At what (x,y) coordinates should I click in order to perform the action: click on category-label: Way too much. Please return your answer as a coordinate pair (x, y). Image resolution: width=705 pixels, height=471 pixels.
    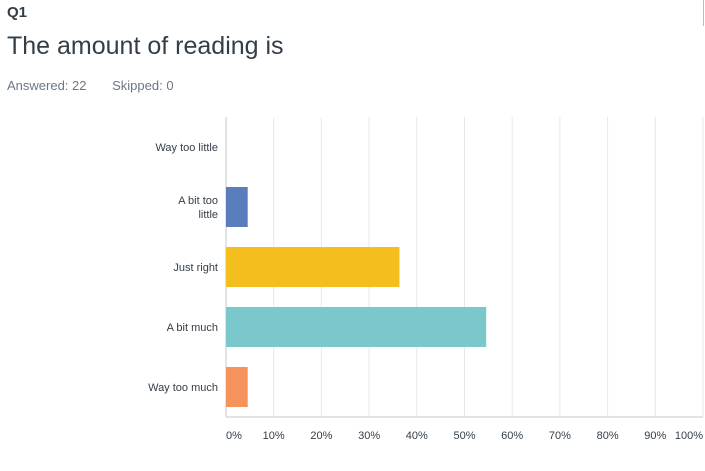
    Looking at the image, I should click on (183, 388).